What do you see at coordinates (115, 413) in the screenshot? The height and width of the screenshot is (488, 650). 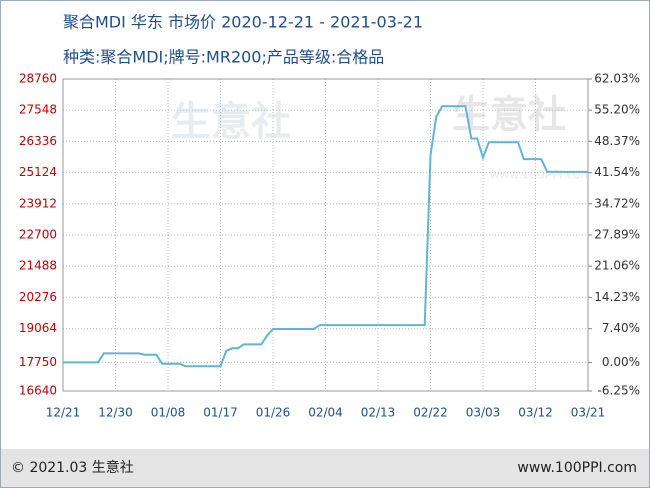 I see `x-tick-label: 12/30` at bounding box center [115, 413].